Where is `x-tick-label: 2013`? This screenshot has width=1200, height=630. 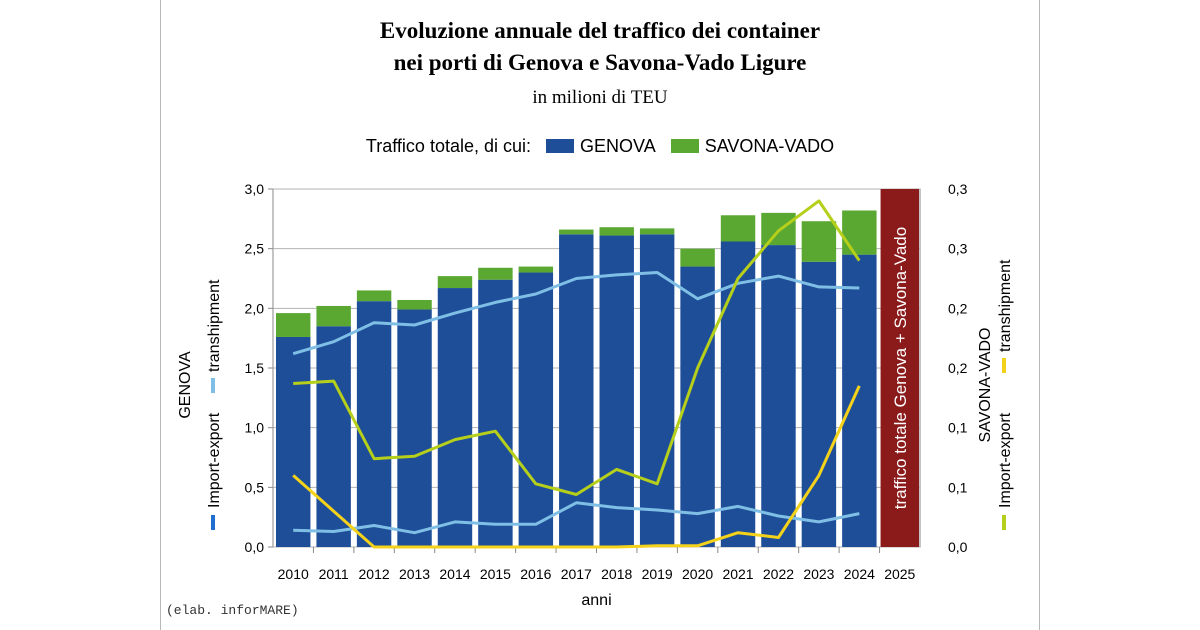
x-tick-label: 2013 is located at coordinates (414, 574).